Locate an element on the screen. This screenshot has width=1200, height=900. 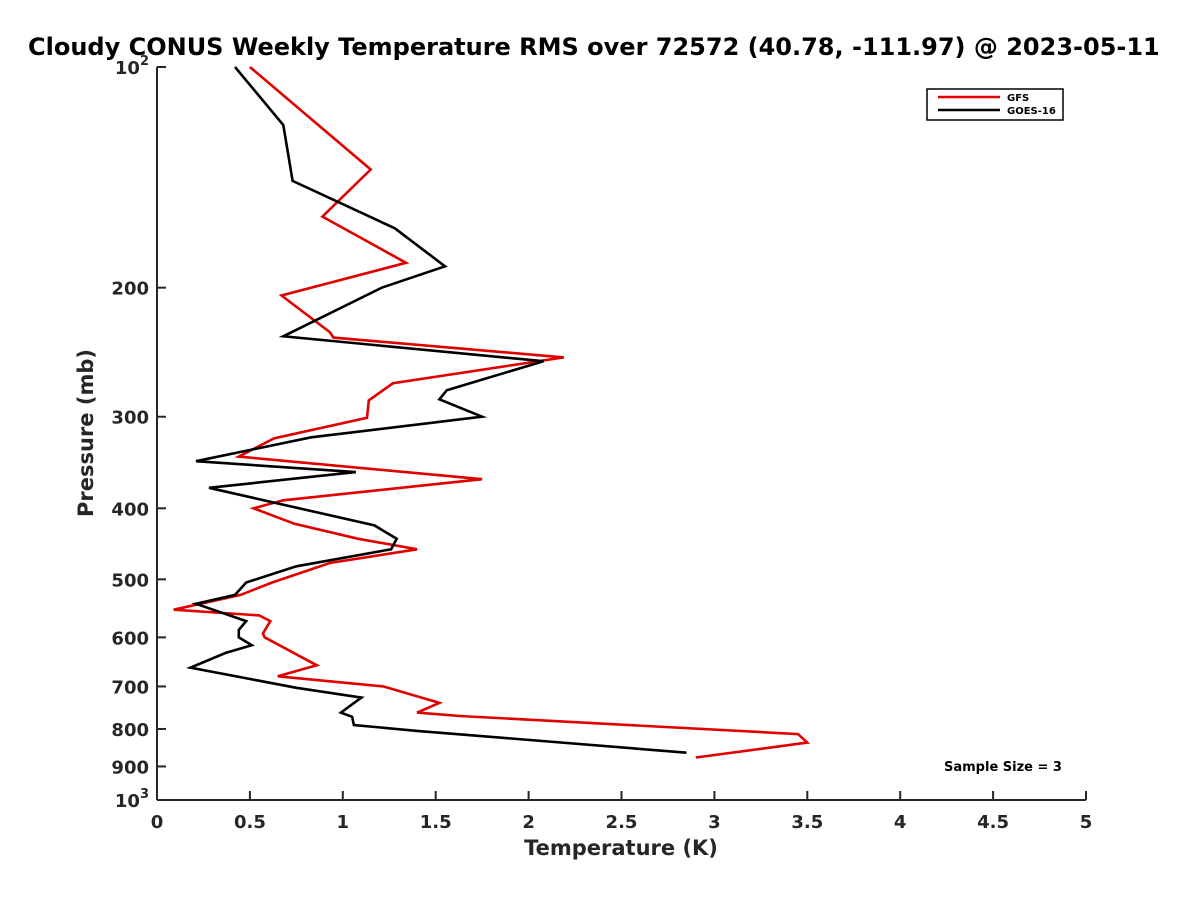
y-tick-base: 500 is located at coordinates (130, 580).